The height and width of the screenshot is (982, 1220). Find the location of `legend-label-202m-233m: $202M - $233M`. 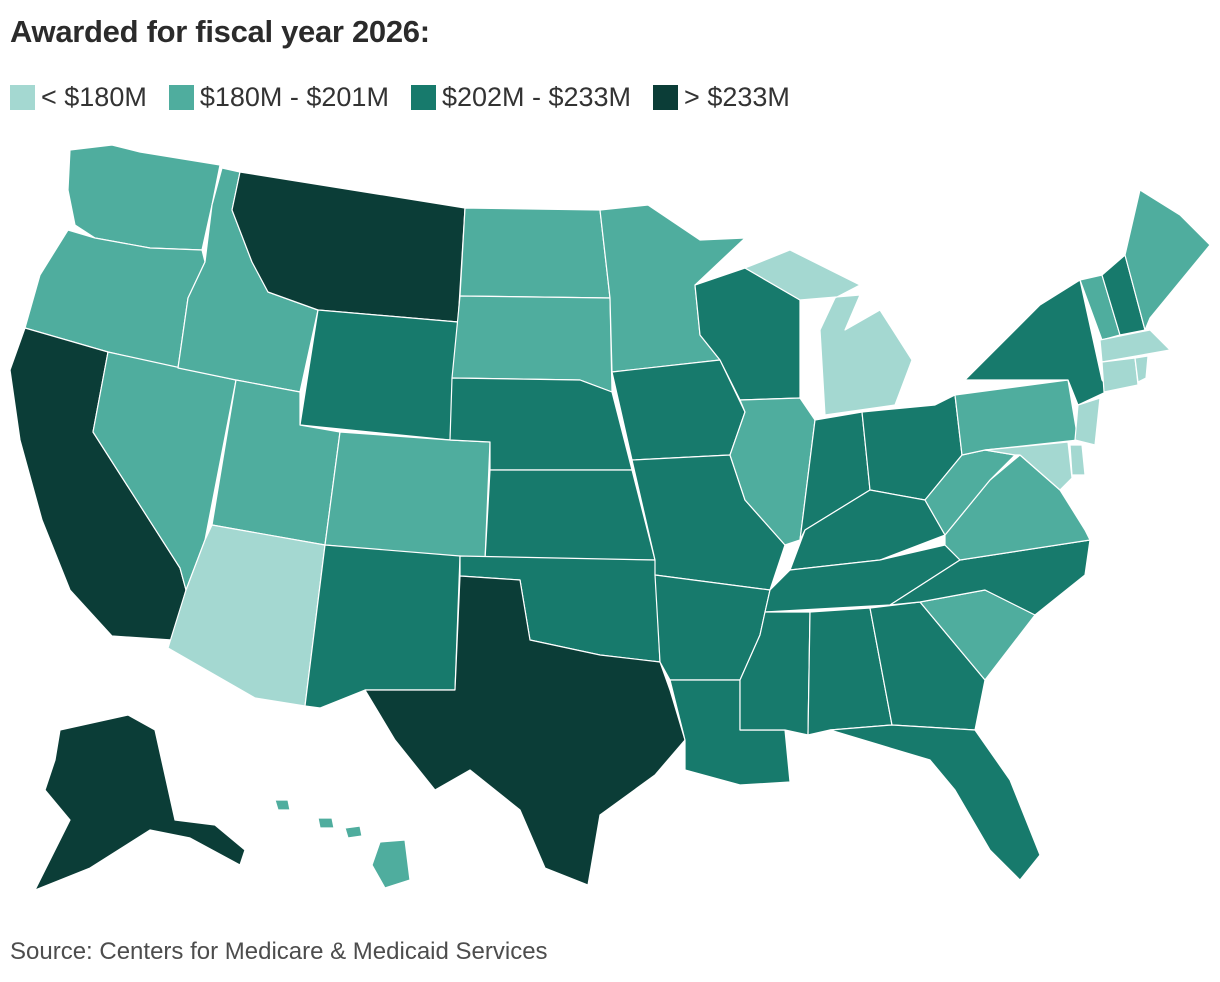

legend-label-202m-233m: $202M - $233M is located at coordinates (536, 97).